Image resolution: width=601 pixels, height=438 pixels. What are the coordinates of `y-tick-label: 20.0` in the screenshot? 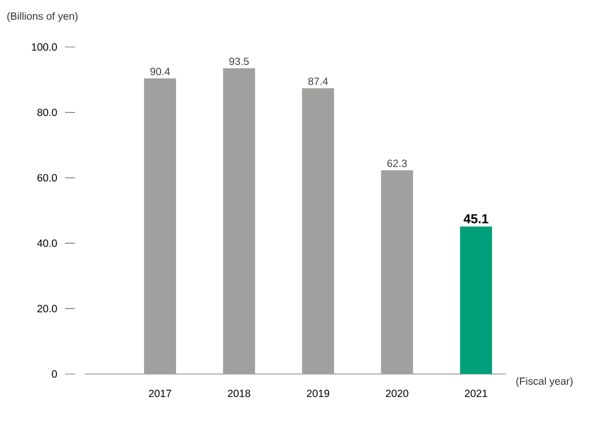 It's located at (47, 308).